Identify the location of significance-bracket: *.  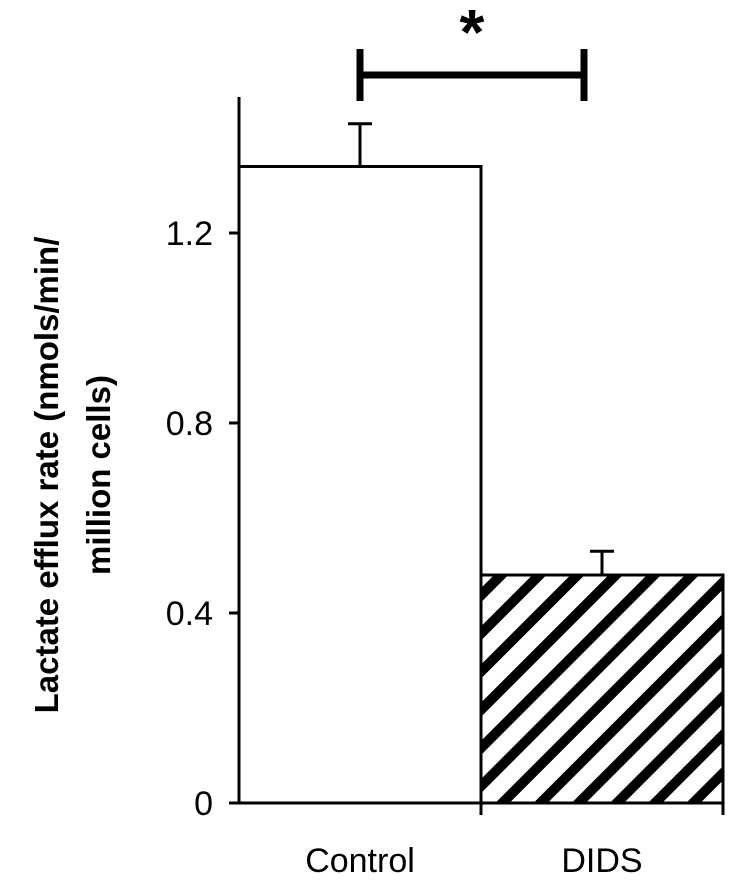
(472, 50).